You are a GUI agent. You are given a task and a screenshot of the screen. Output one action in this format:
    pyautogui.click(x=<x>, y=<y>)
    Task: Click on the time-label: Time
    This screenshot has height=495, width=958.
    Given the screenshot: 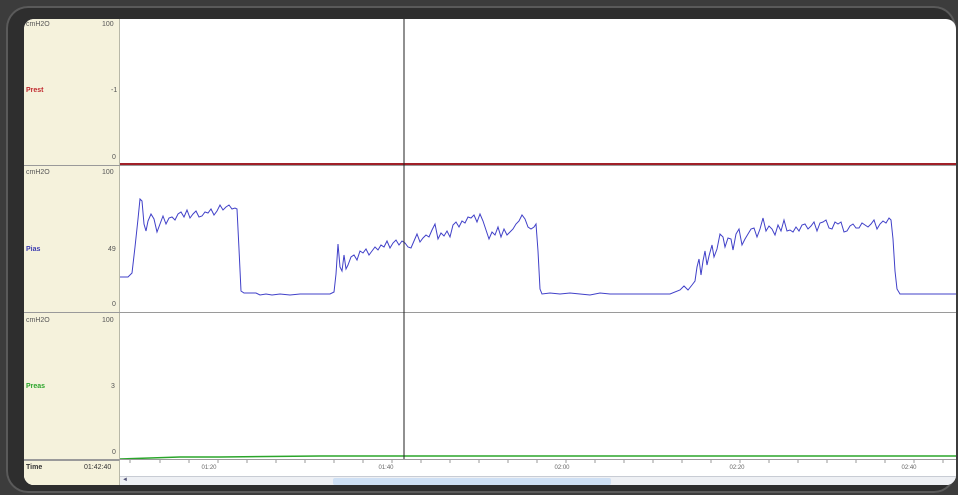 What is the action you would take?
    pyautogui.click(x=34, y=467)
    